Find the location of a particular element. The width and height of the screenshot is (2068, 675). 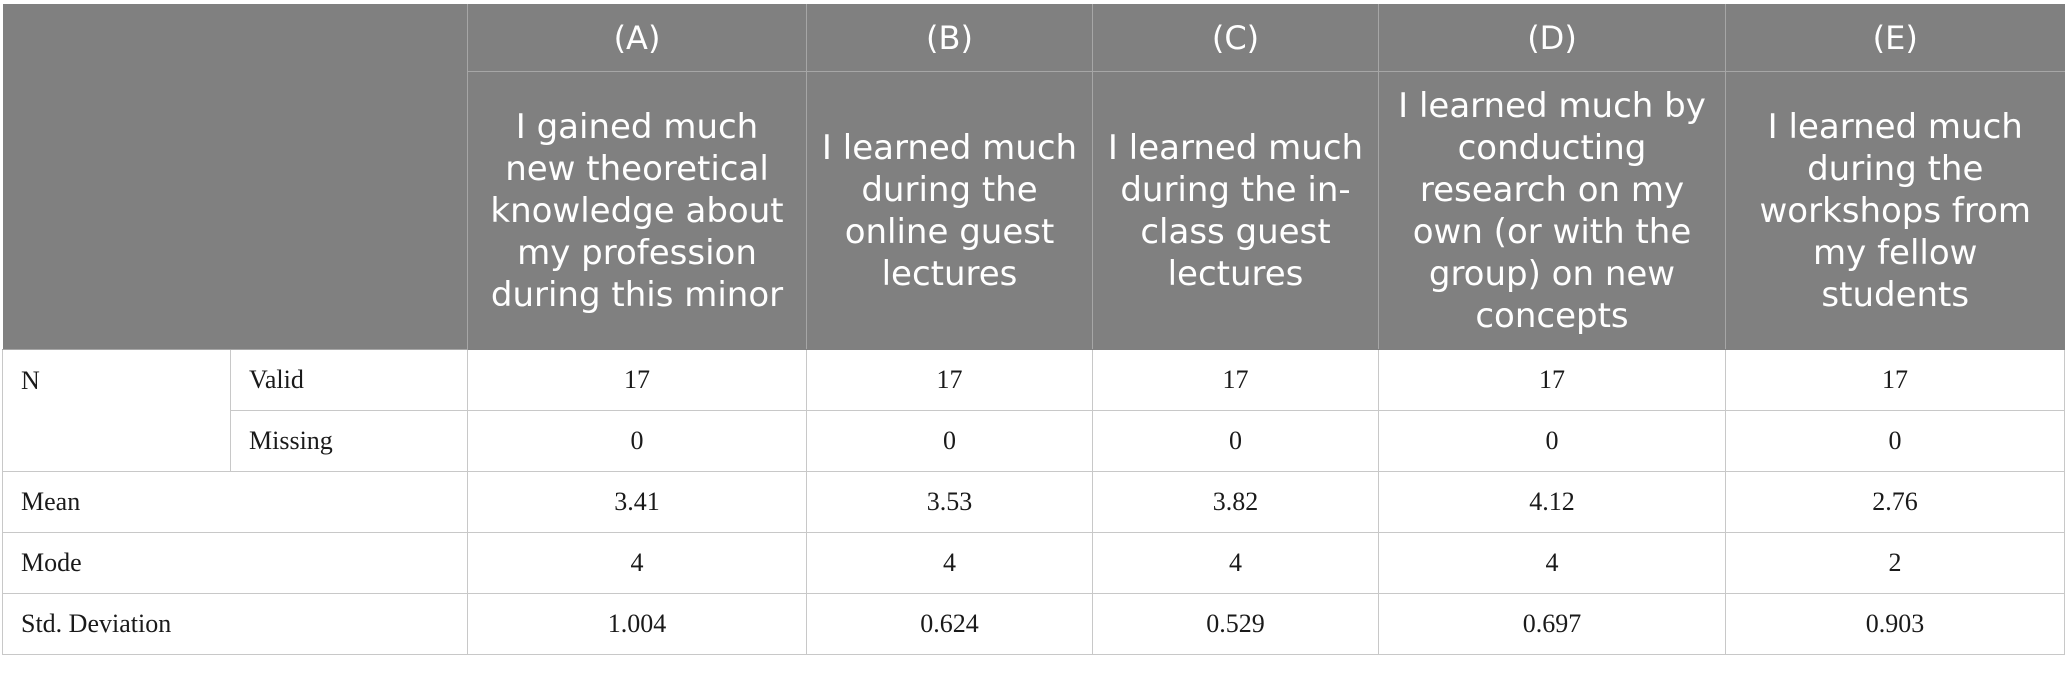

cell-mode-c: 4 is located at coordinates (1235, 563).